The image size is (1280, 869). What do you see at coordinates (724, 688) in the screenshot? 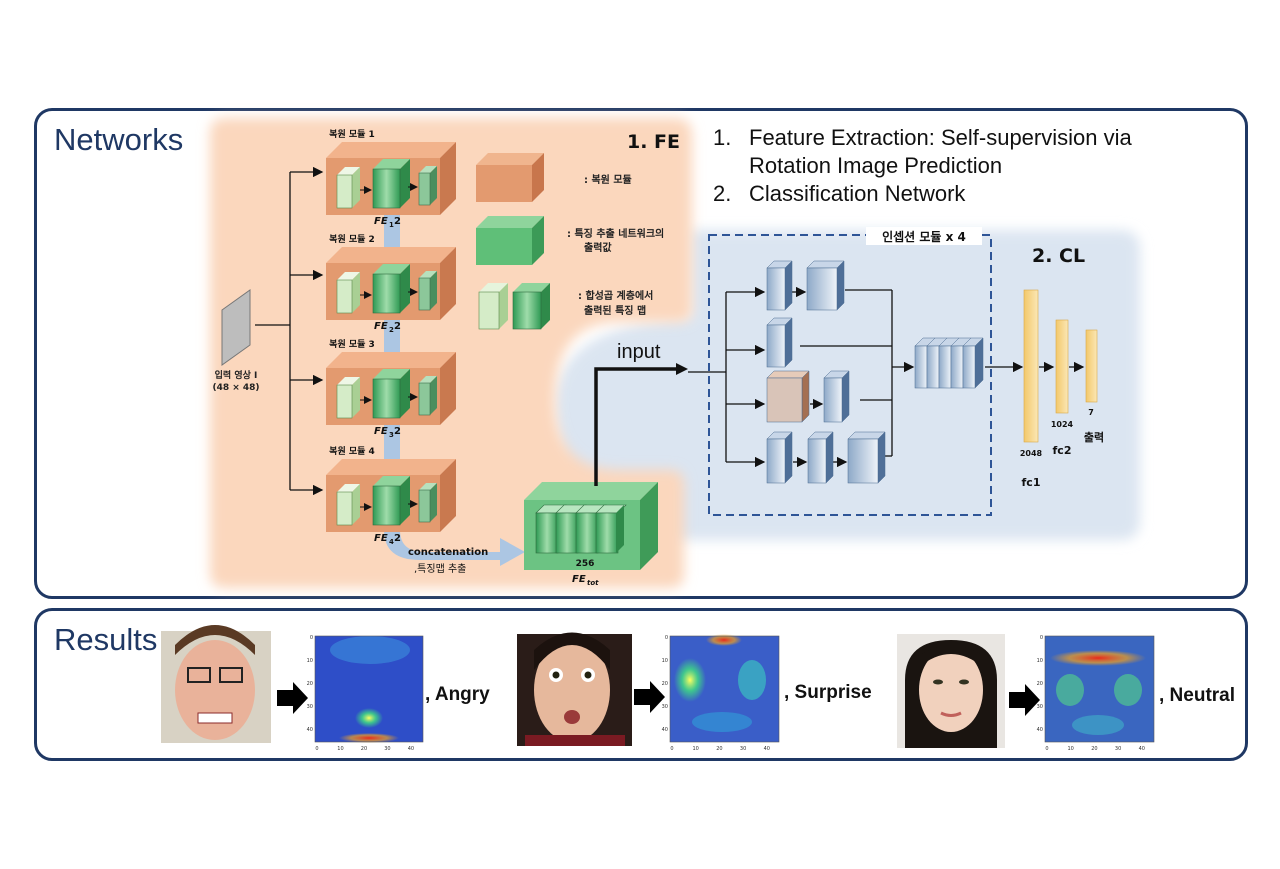
I see `heatmap-surprise` at bounding box center [724, 688].